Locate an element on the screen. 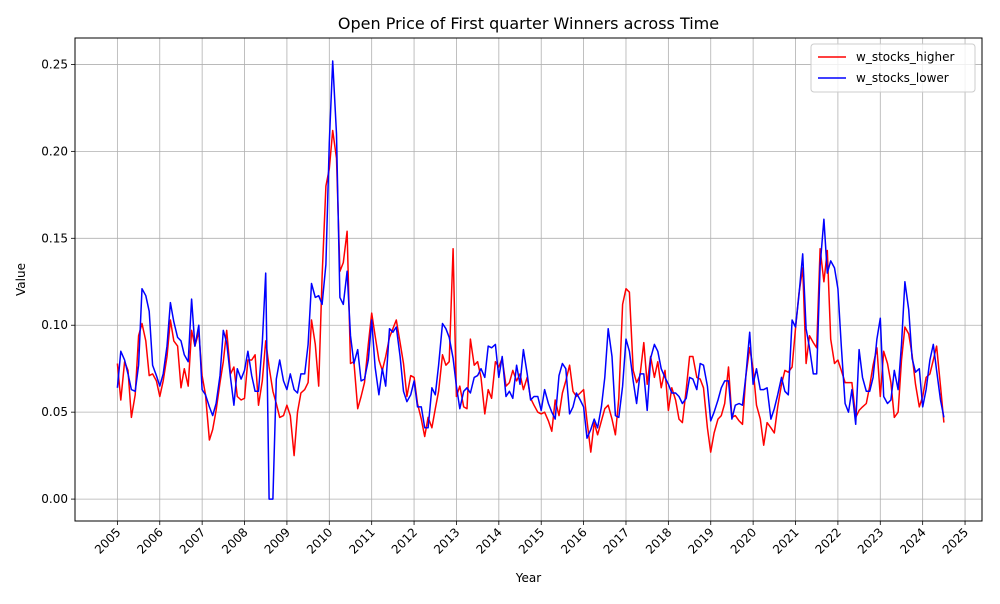 Image resolution: width=1000 pixels, height=604 pixels. legend-label-w-stocks-higher: w_stocks_higher is located at coordinates (905, 57).